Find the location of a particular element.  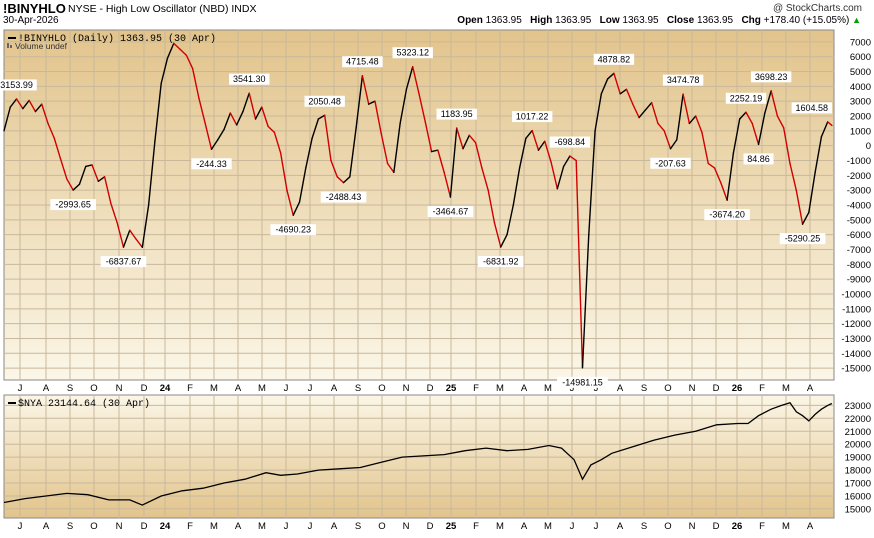

volume-icon is located at coordinates (11, 46).